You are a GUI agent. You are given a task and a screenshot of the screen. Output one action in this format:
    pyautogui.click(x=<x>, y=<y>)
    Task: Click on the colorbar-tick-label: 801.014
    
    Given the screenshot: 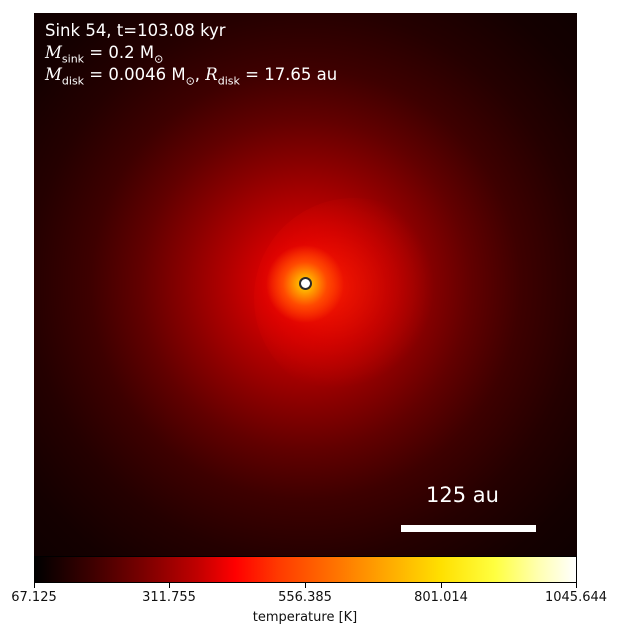 What is the action you would take?
    pyautogui.click(x=441, y=597)
    